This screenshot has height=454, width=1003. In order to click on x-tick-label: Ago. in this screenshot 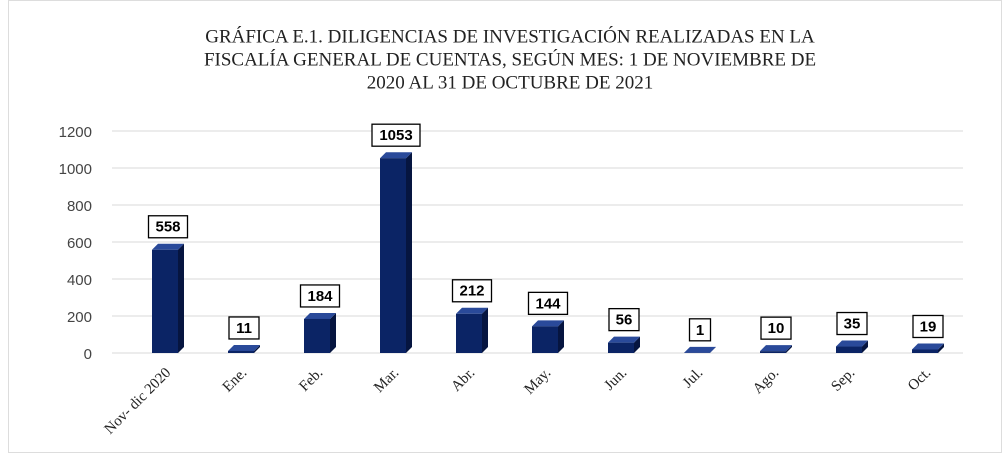, I will do `click(766, 381)`.